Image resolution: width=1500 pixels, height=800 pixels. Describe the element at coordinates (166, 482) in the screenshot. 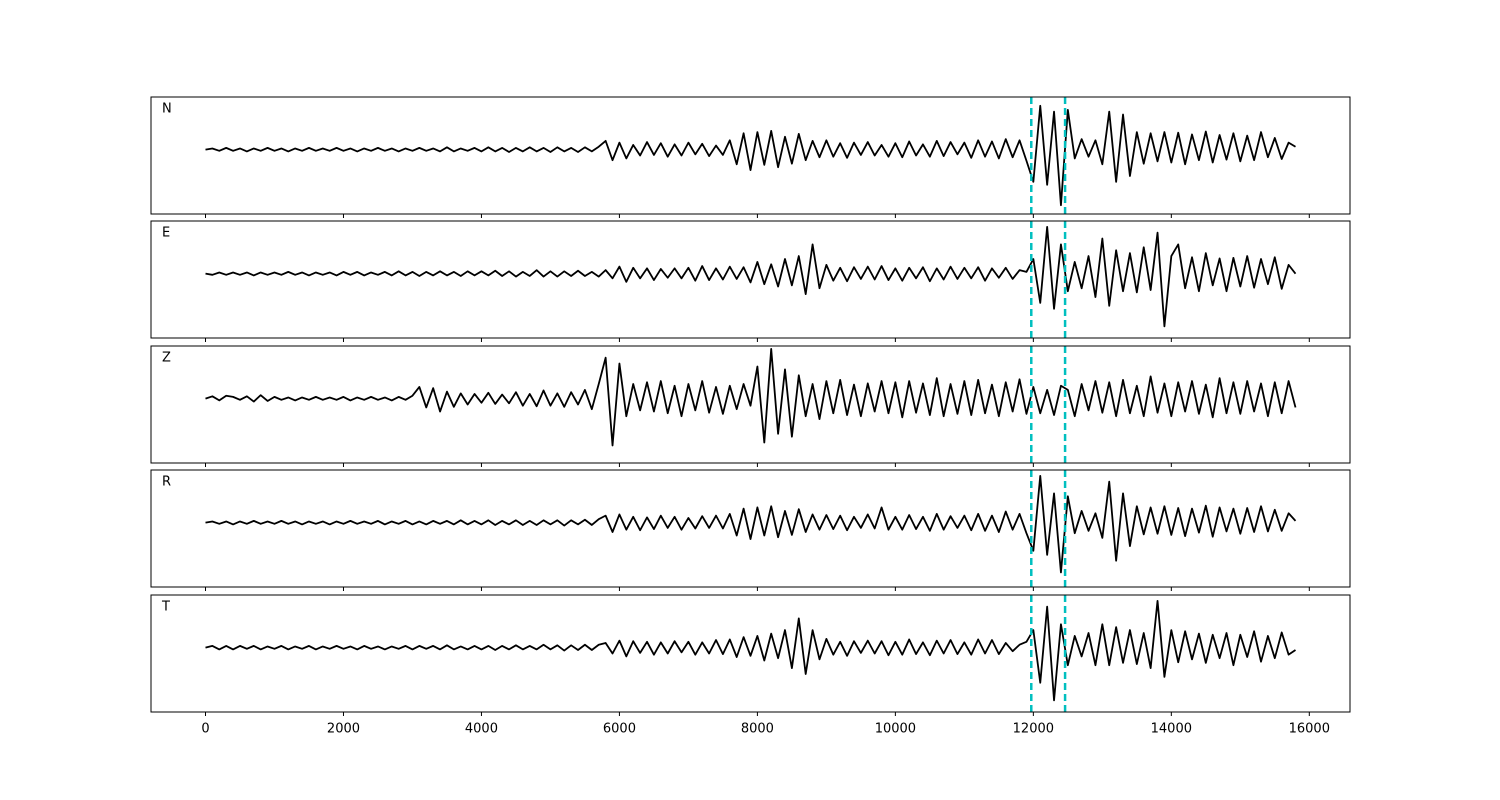

I see `panel-label: R` at that location.